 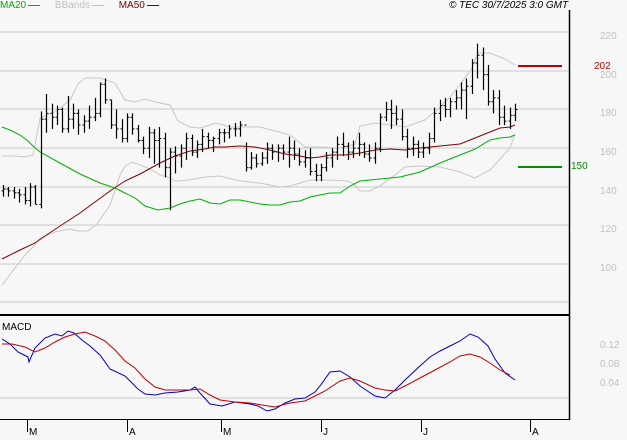 I want to click on copyright-timestamp: © TEC 30/7/2025 3:0 GMT, so click(x=509, y=5).